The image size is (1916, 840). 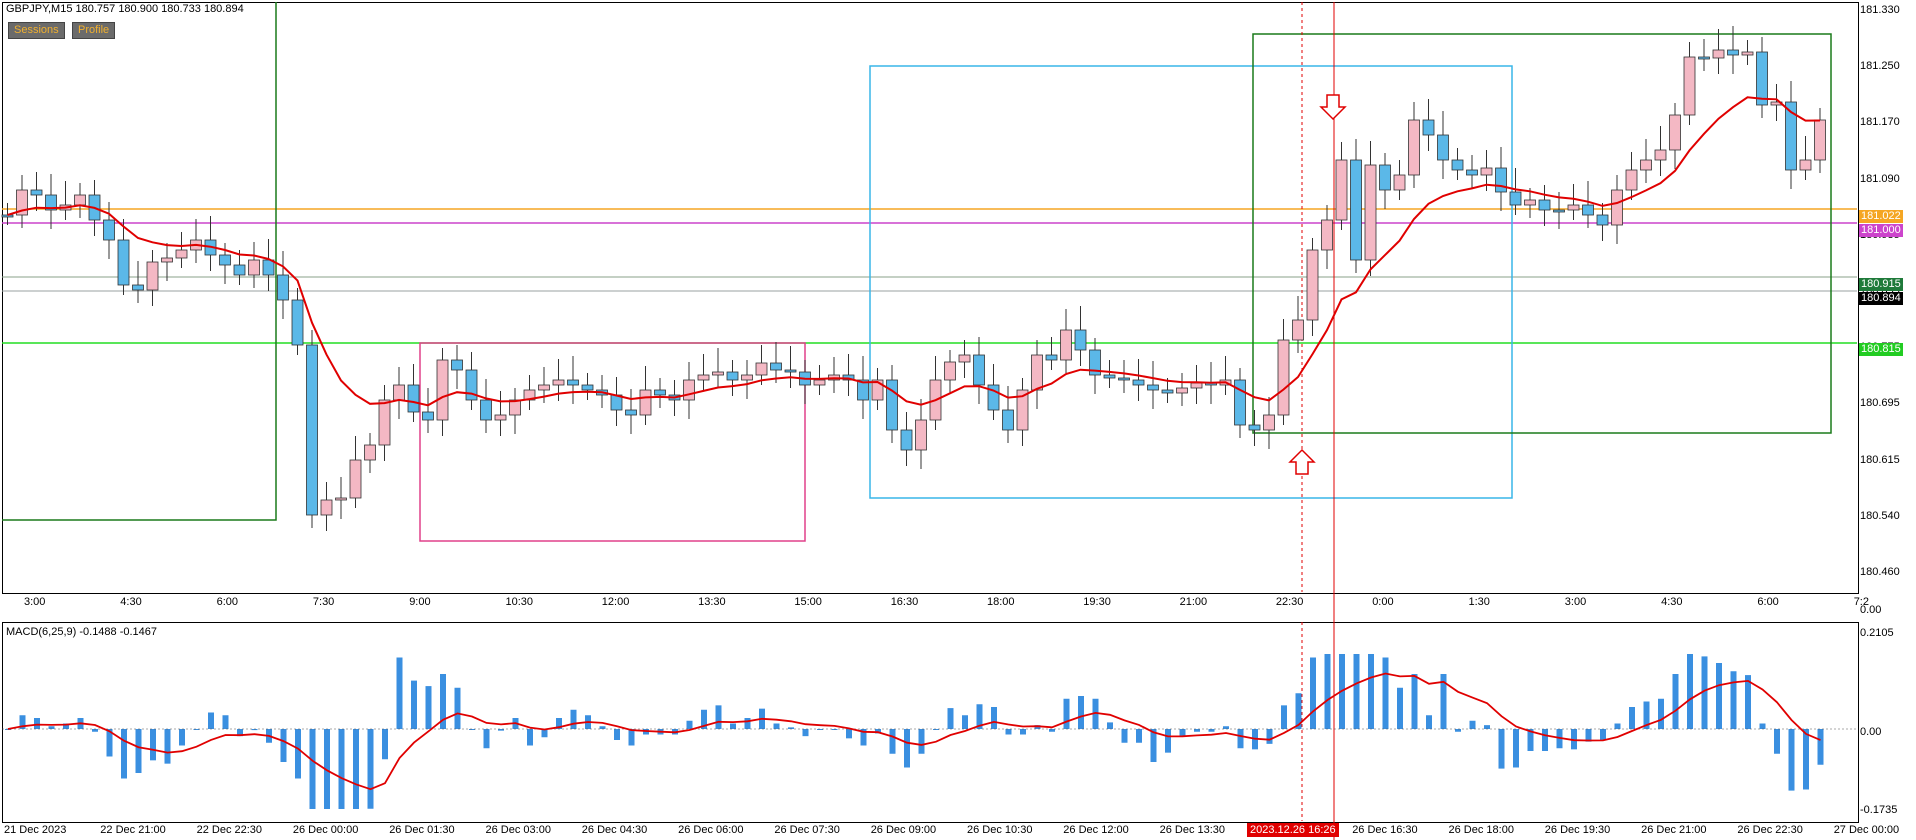 What do you see at coordinates (1385, 830) in the screenshot?
I see `date-label: 26 Dec 16:30` at bounding box center [1385, 830].